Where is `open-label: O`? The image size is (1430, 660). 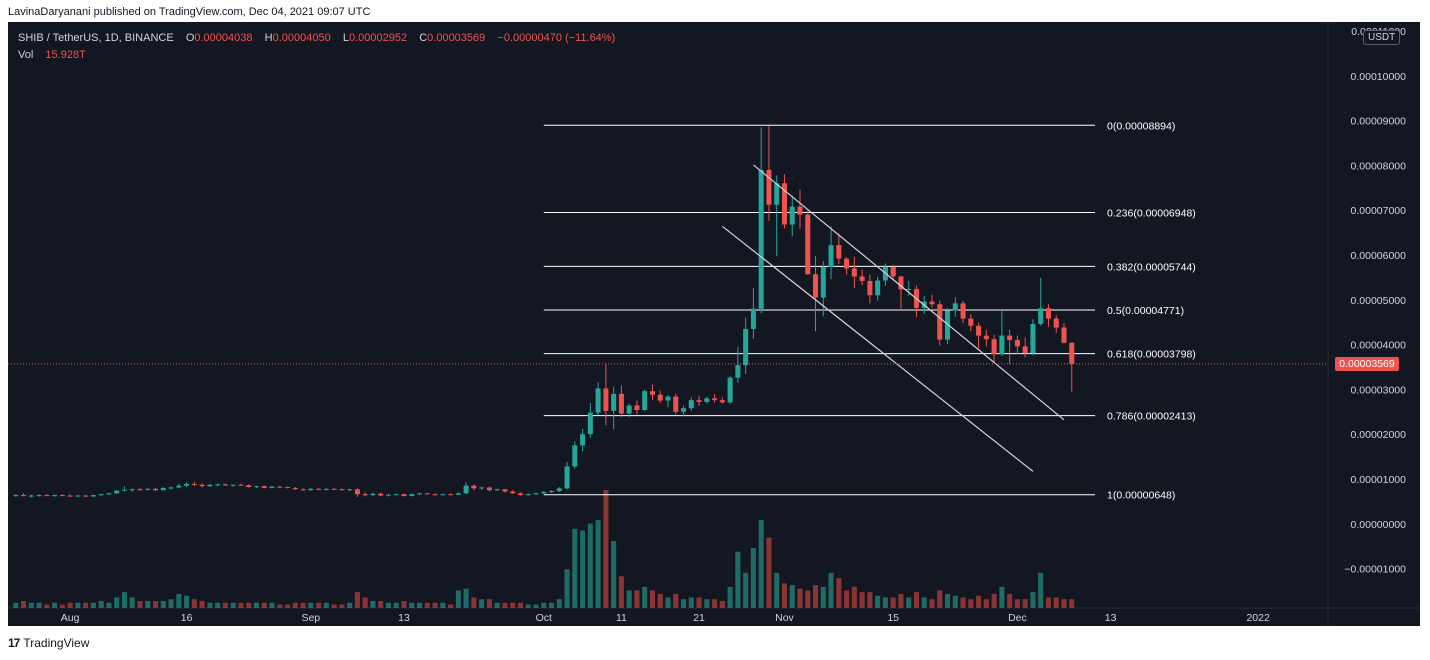
open-label: O is located at coordinates (190, 38).